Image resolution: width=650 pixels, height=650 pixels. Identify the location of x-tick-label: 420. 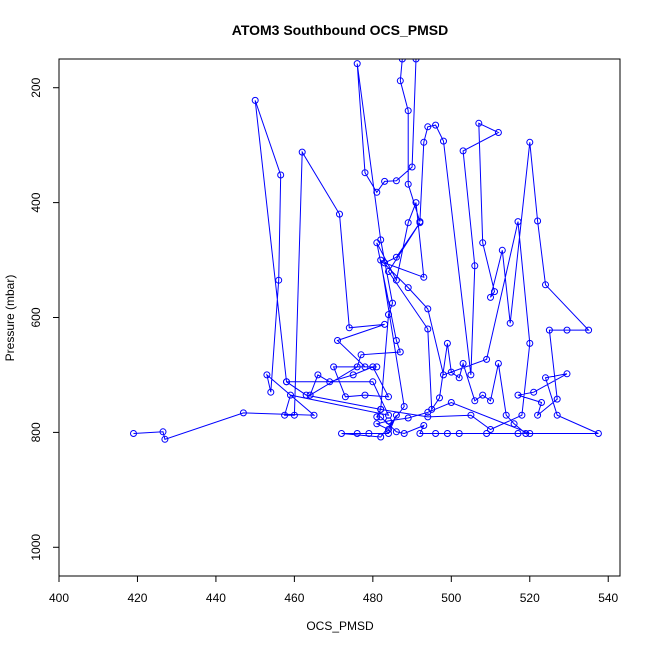
(137, 598).